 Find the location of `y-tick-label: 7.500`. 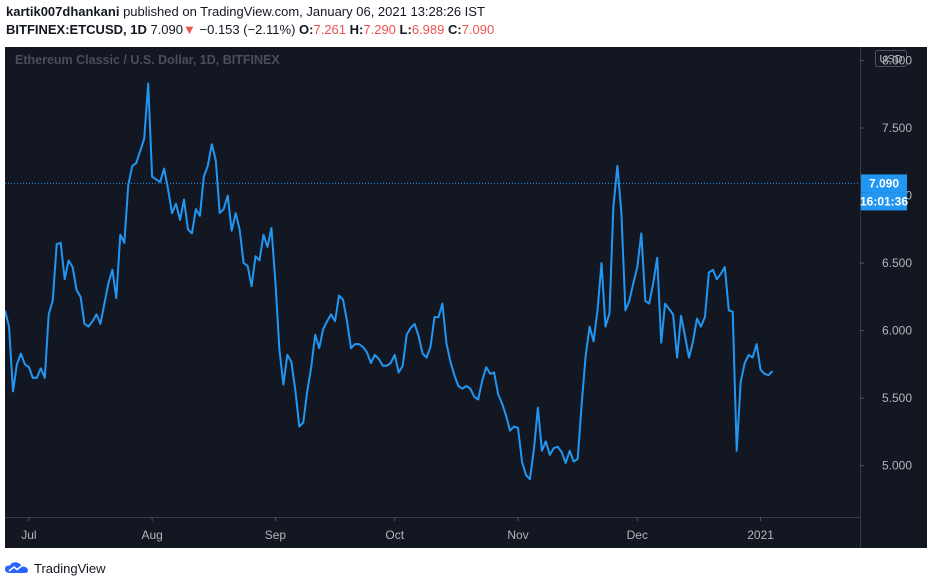

y-tick-label: 7.500 is located at coordinates (897, 128).